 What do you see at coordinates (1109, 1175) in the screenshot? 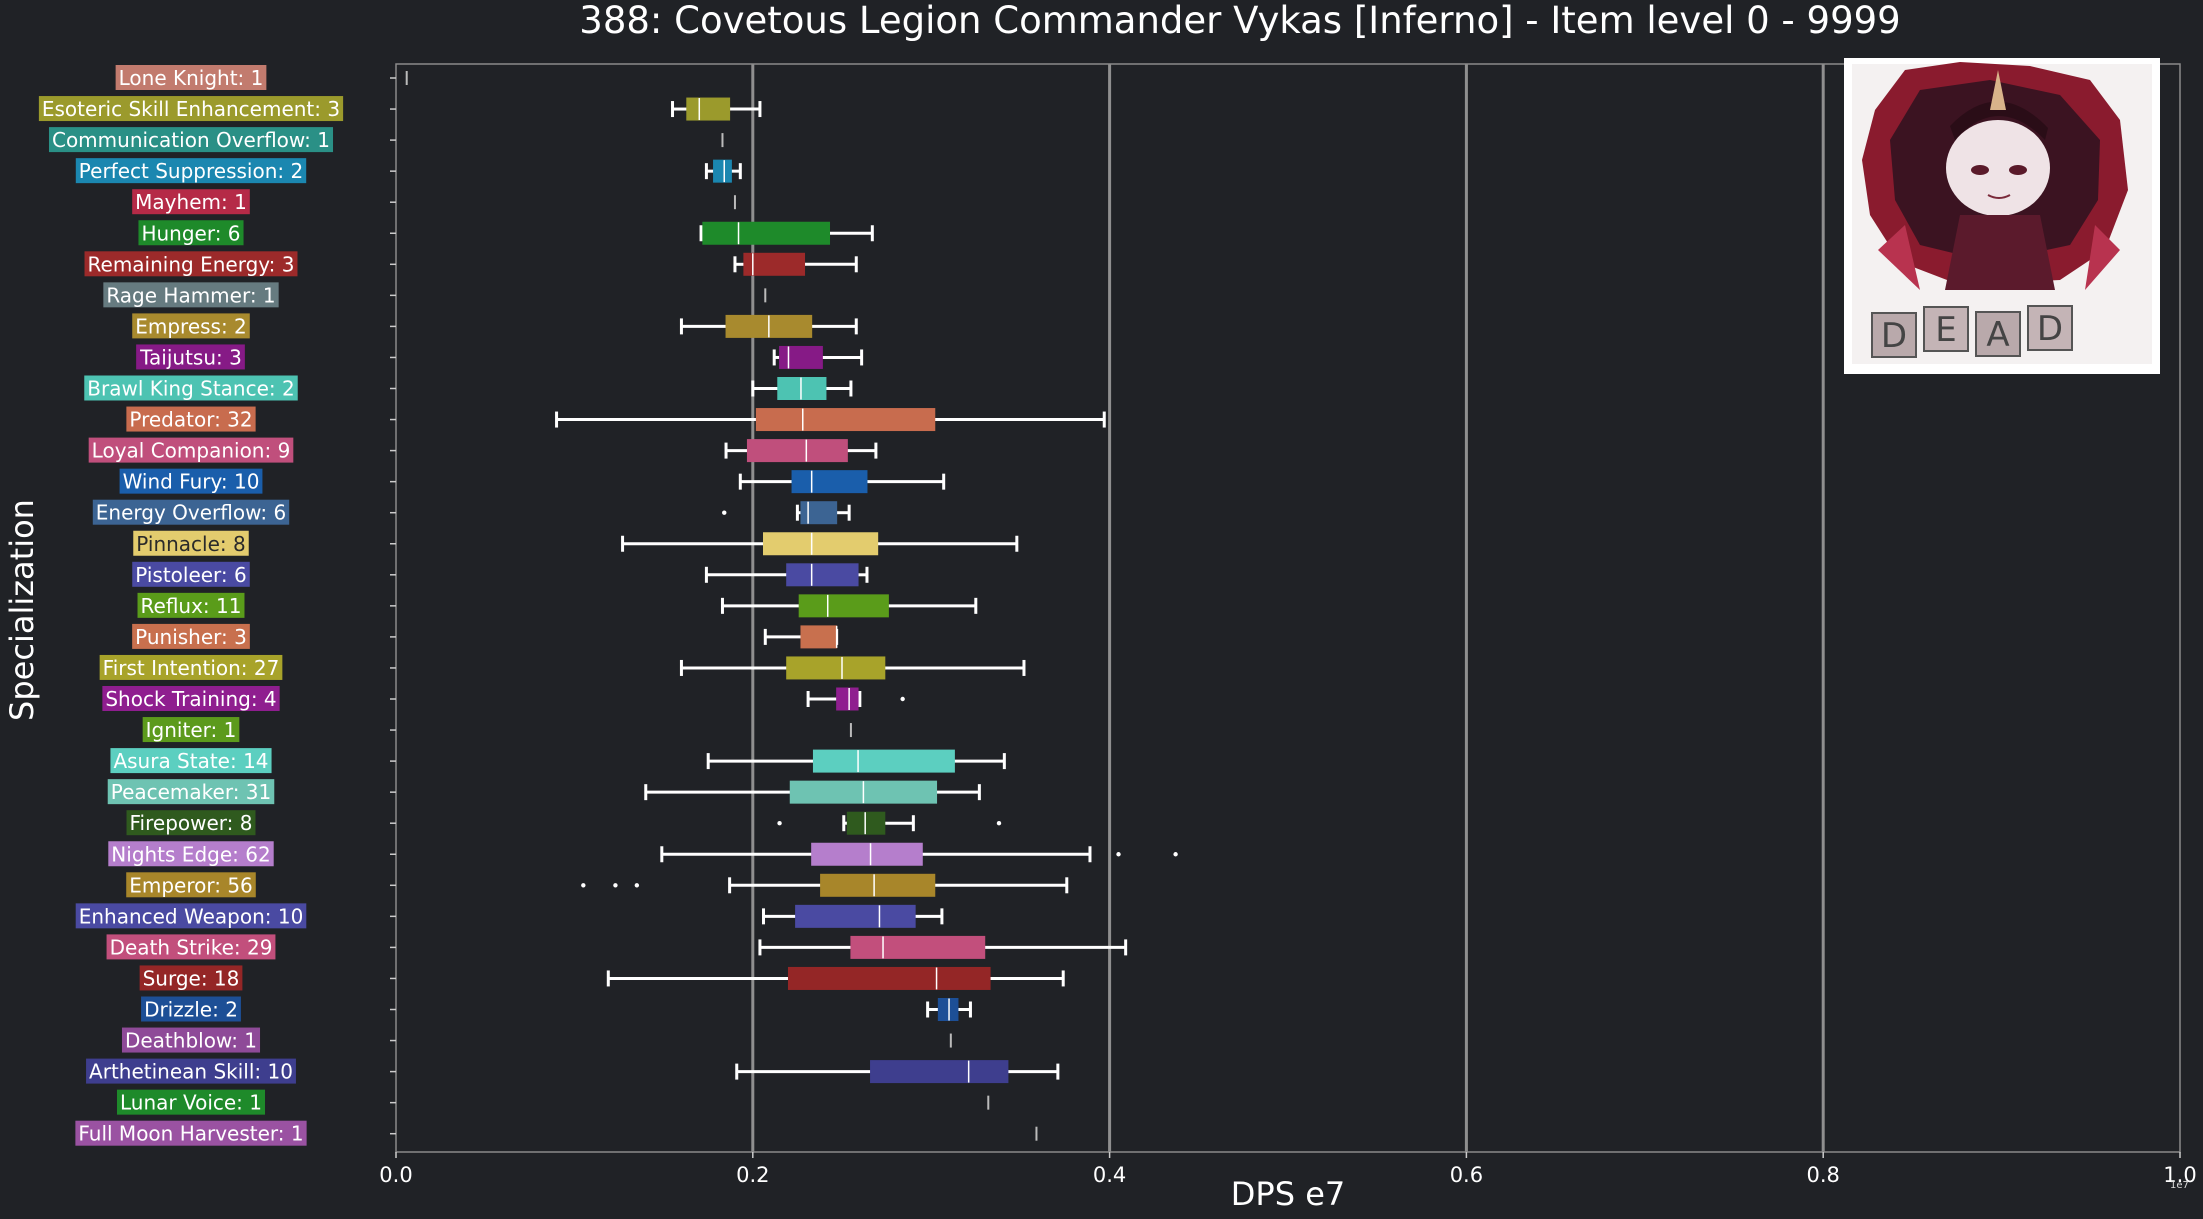
I see `x-tick-label: 0.4` at bounding box center [1109, 1175].